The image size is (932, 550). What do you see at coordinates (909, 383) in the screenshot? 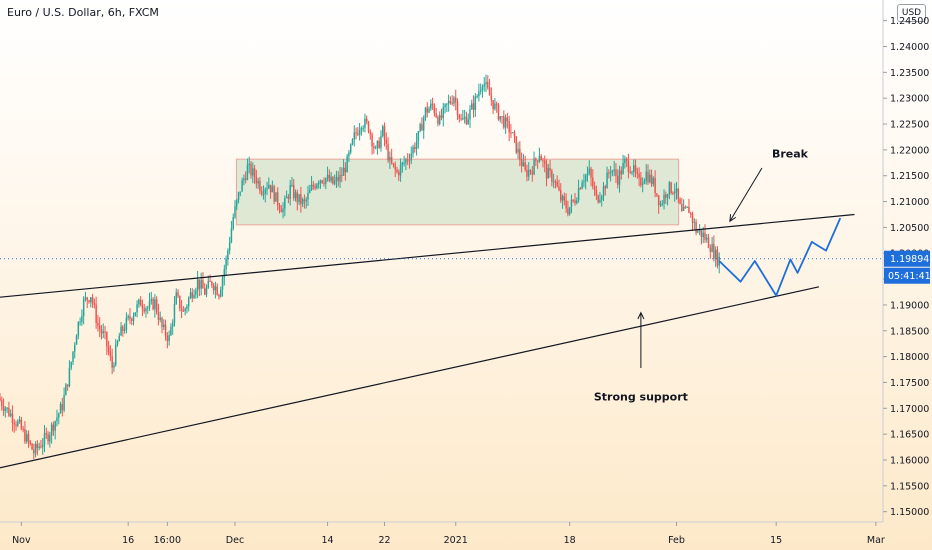
I see `y-tick-label: 1.17500` at bounding box center [909, 383].